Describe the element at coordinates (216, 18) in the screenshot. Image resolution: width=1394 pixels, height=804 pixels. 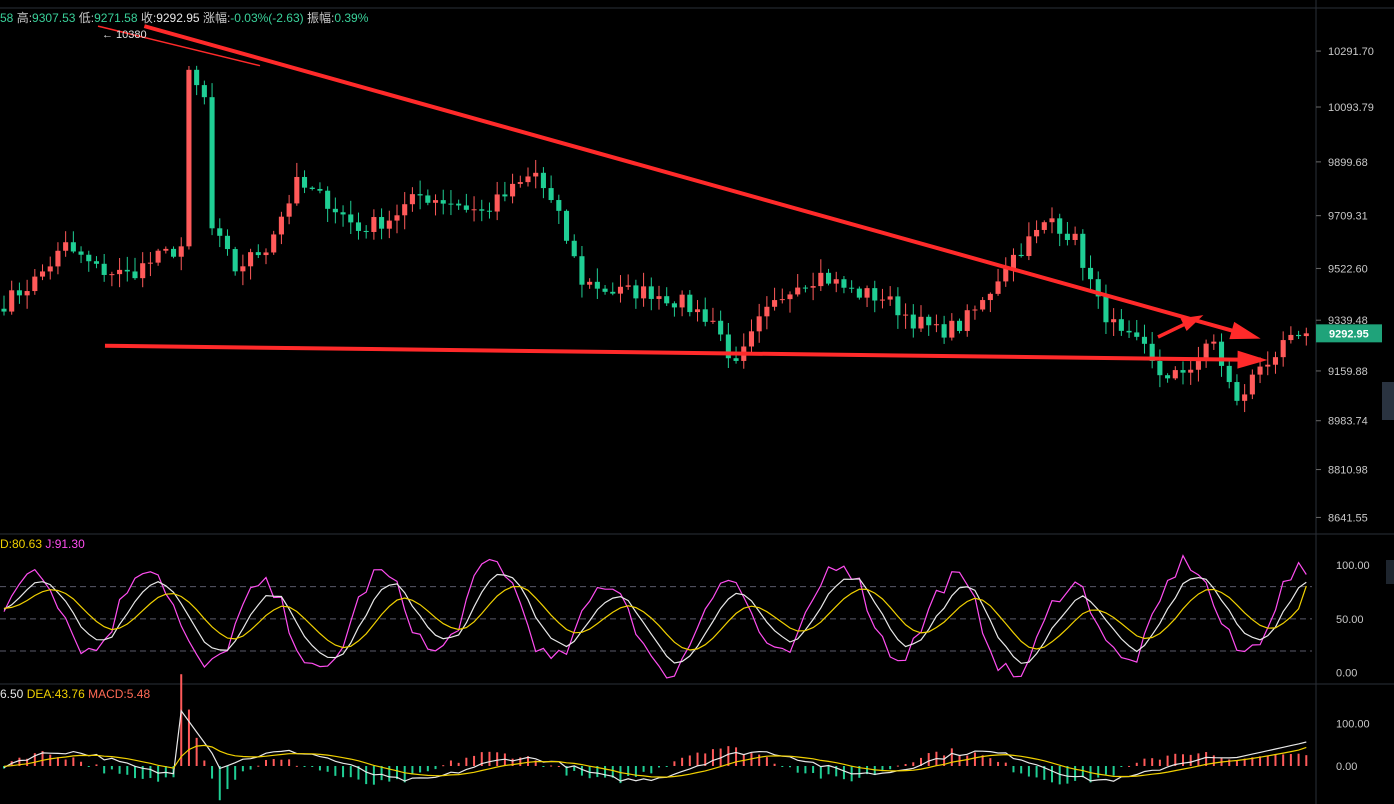
I see `change-label: 涨幅:` at that location.